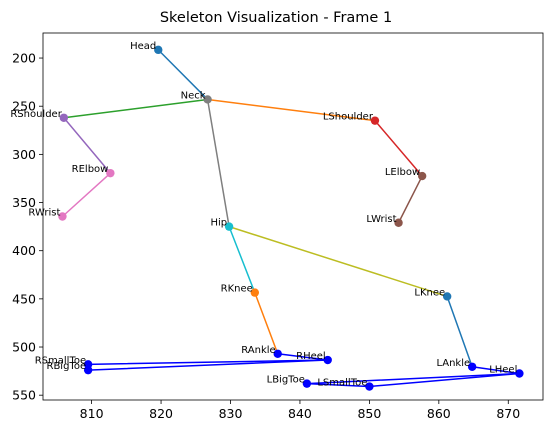  I want to click on y-tick-label: 300, so click(24, 154).